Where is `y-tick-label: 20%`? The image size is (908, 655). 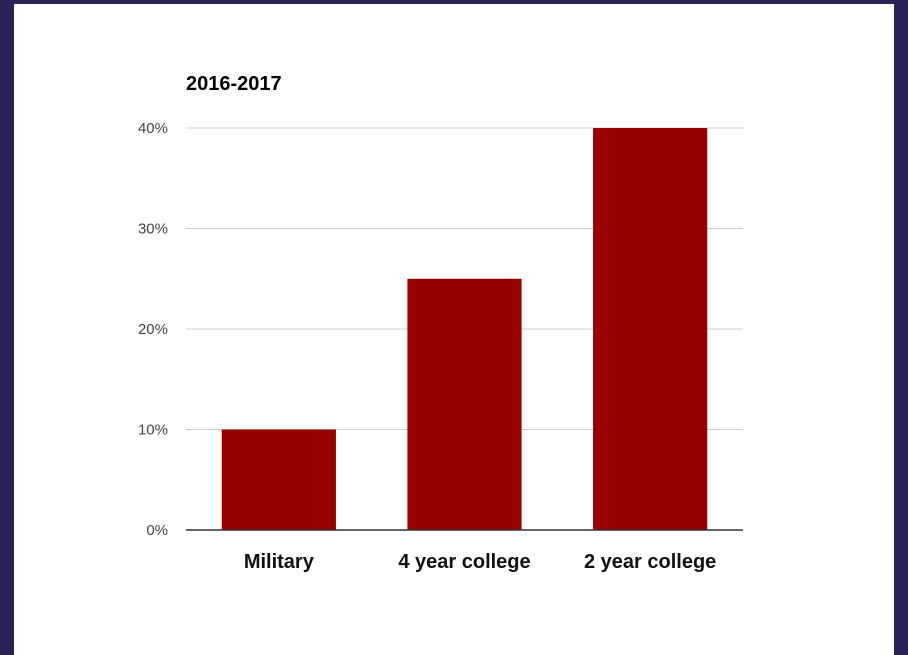
y-tick-label: 20% is located at coordinates (153, 329).